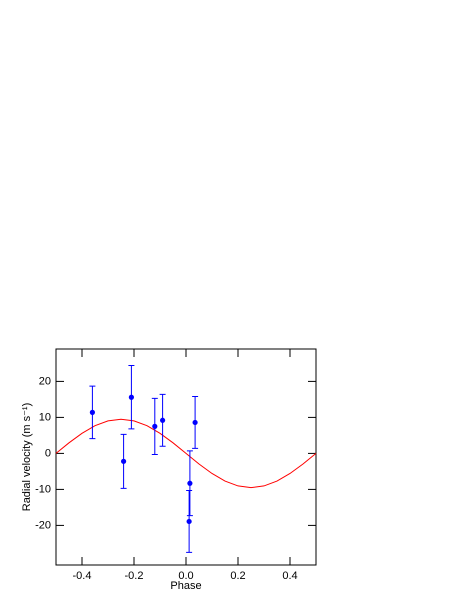  What do you see at coordinates (27, 457) in the screenshot?
I see `y-axis-label: Radial velocity (m s⁻¹)` at bounding box center [27, 457].